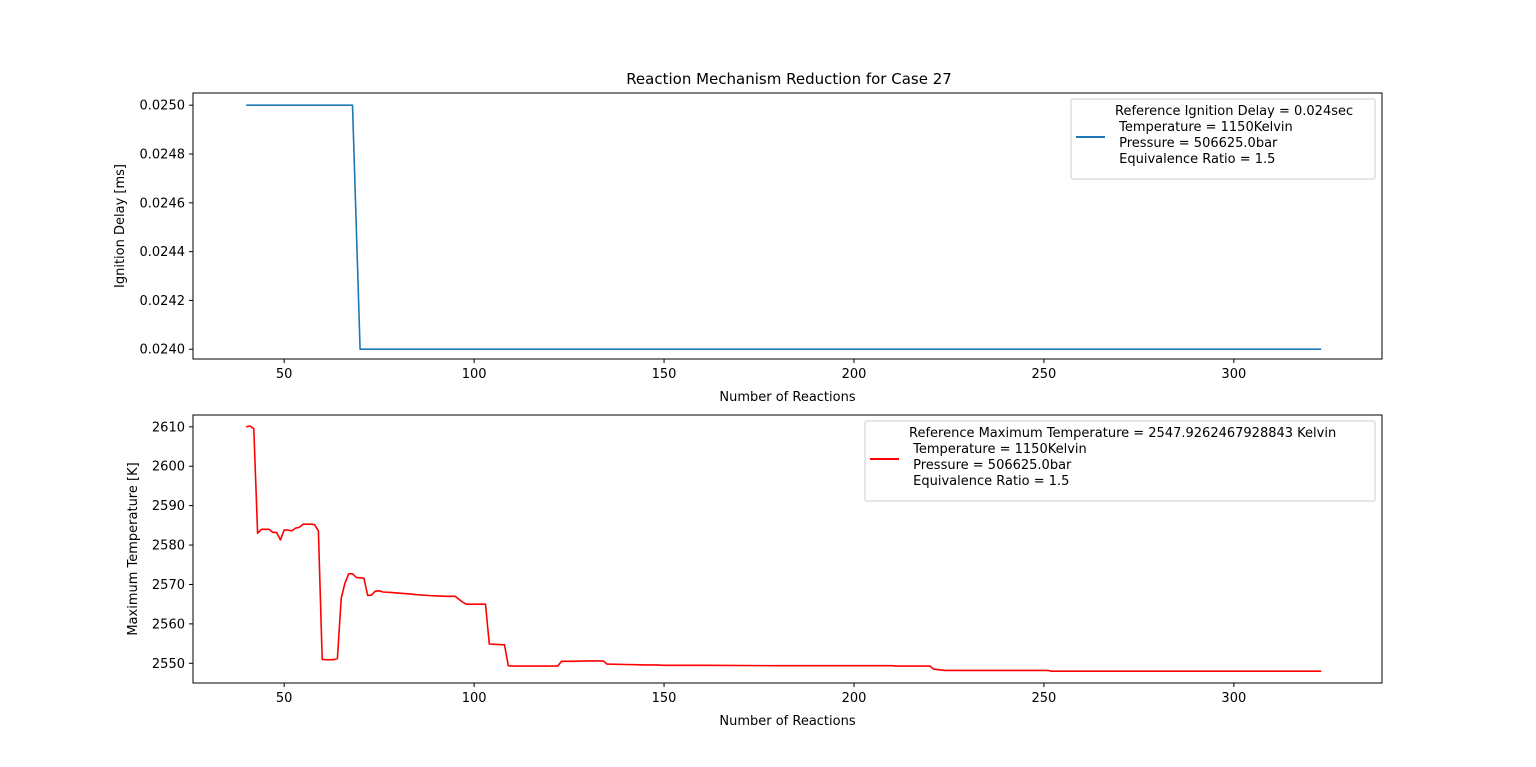 The image size is (1536, 767). What do you see at coordinates (163, 106) in the screenshot?
I see `y-tick-label: 0.0250` at bounding box center [163, 106].